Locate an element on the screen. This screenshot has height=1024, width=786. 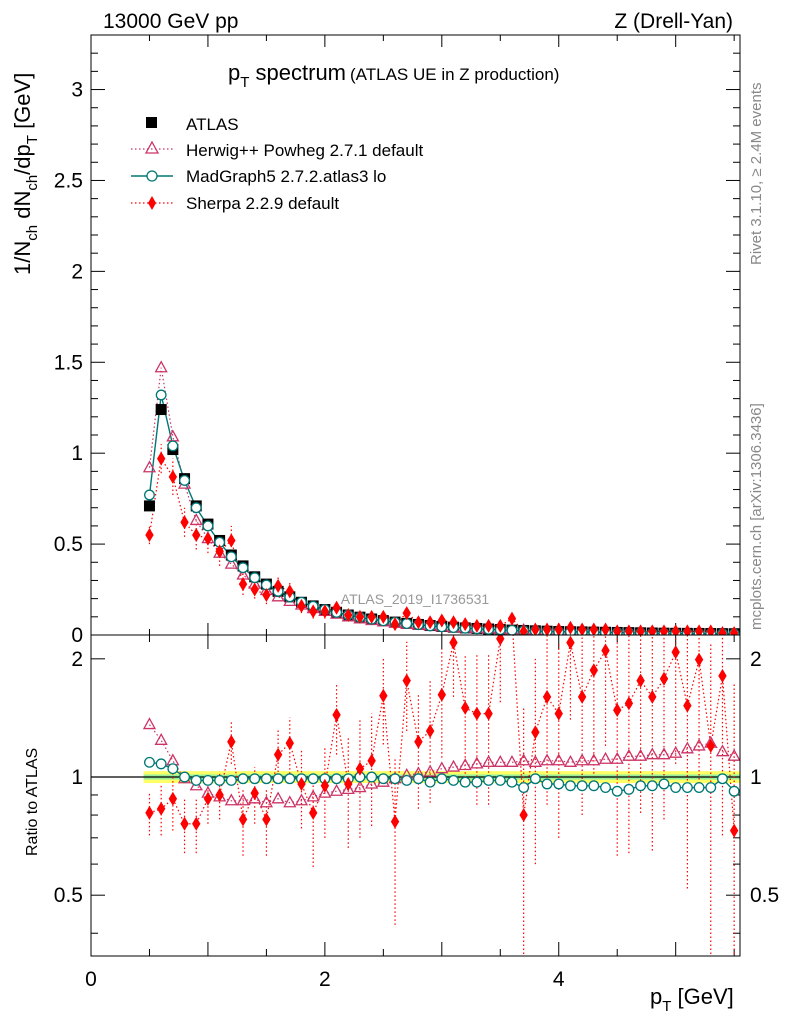
main-y-tick-label: 1.5 is located at coordinates (68, 362).